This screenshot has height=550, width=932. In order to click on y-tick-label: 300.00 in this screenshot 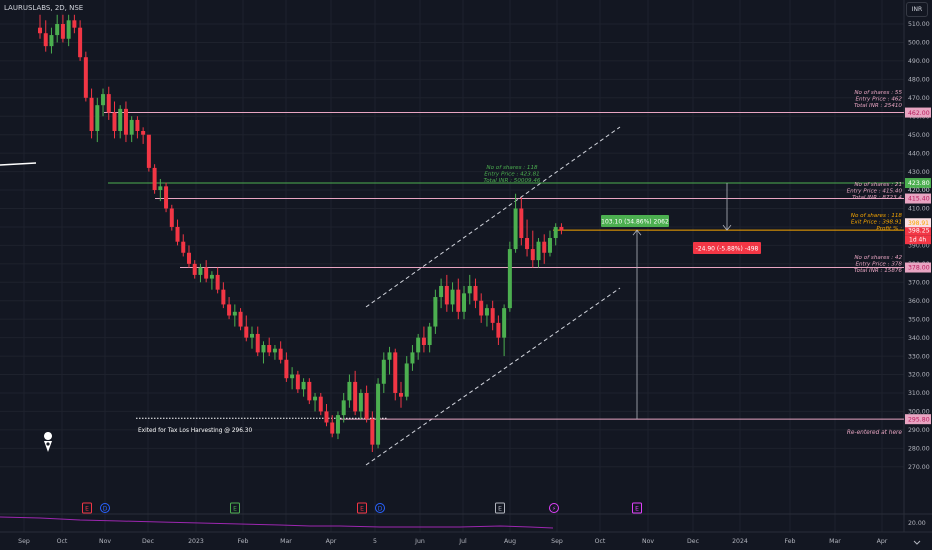, I will do `click(919, 412)`.